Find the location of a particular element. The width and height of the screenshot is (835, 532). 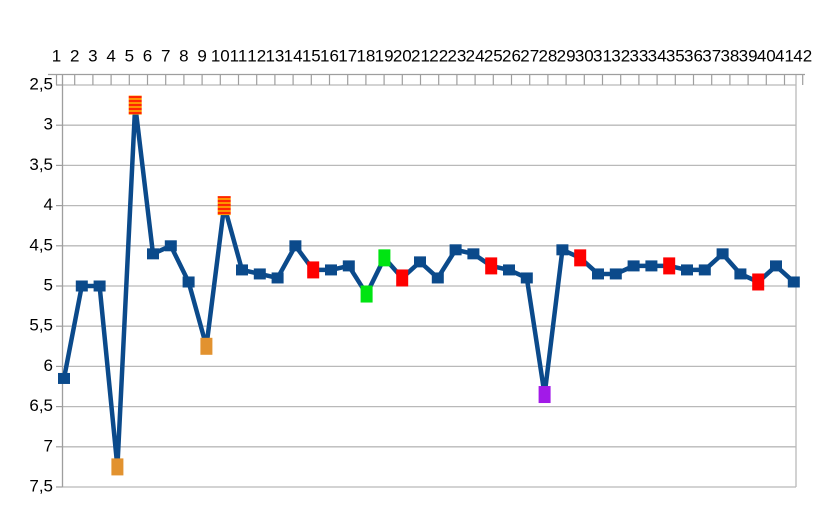

y-axis-label: 5 is located at coordinates (48, 284).